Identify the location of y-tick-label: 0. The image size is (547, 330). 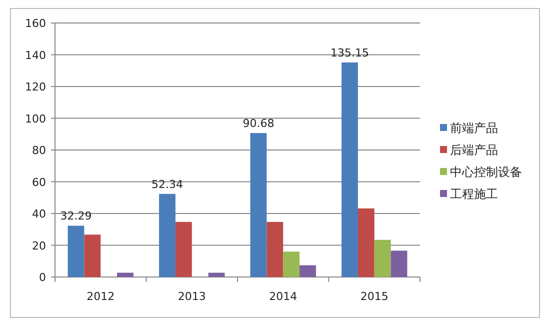
(42, 277).